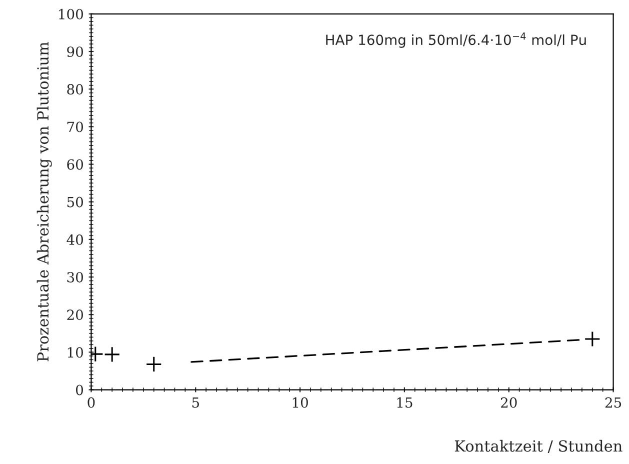 This screenshot has height=464, width=629. I want to click on x-tick-label: 20, so click(508, 402).